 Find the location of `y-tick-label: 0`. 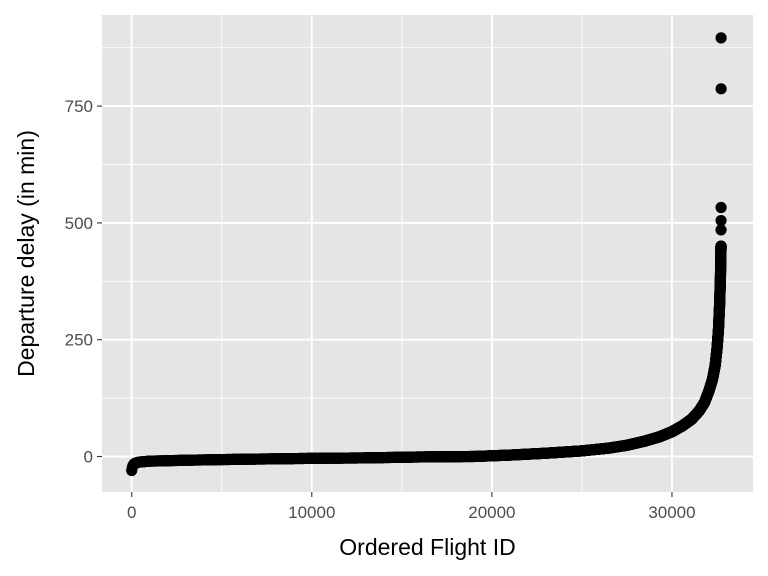

y-tick-label: 0 is located at coordinates (88, 456).